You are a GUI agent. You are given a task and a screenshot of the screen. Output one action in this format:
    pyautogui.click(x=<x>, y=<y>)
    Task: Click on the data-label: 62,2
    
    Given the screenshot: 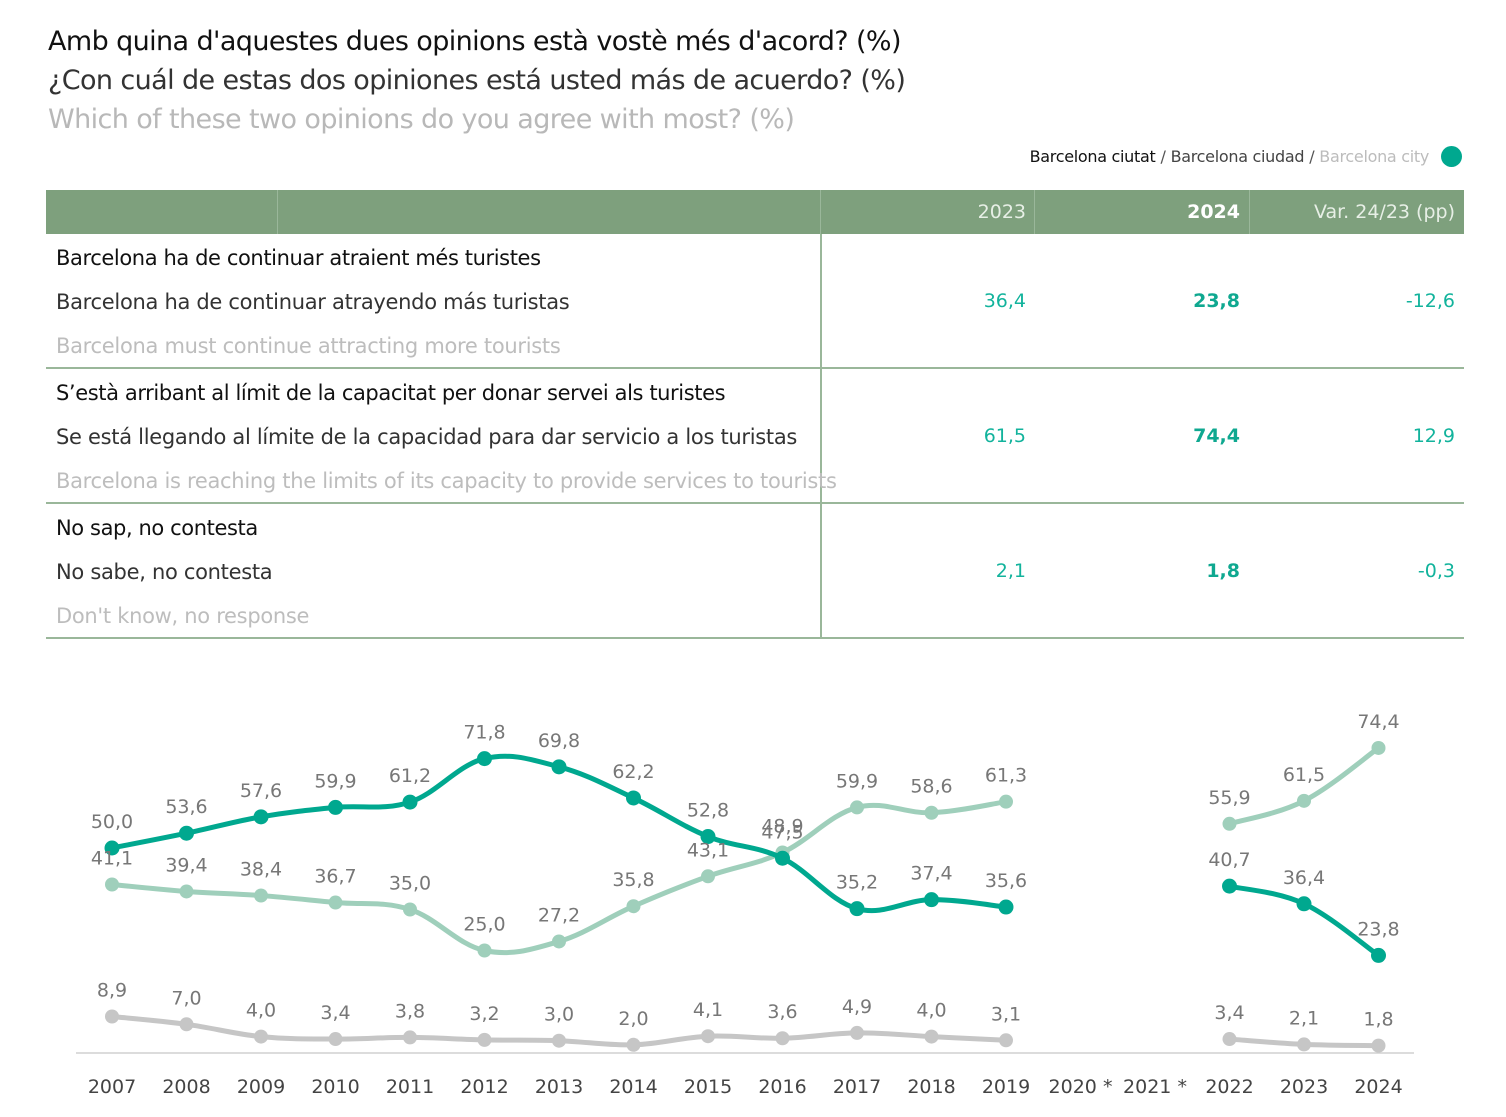 What is the action you would take?
    pyautogui.click(x=633, y=772)
    